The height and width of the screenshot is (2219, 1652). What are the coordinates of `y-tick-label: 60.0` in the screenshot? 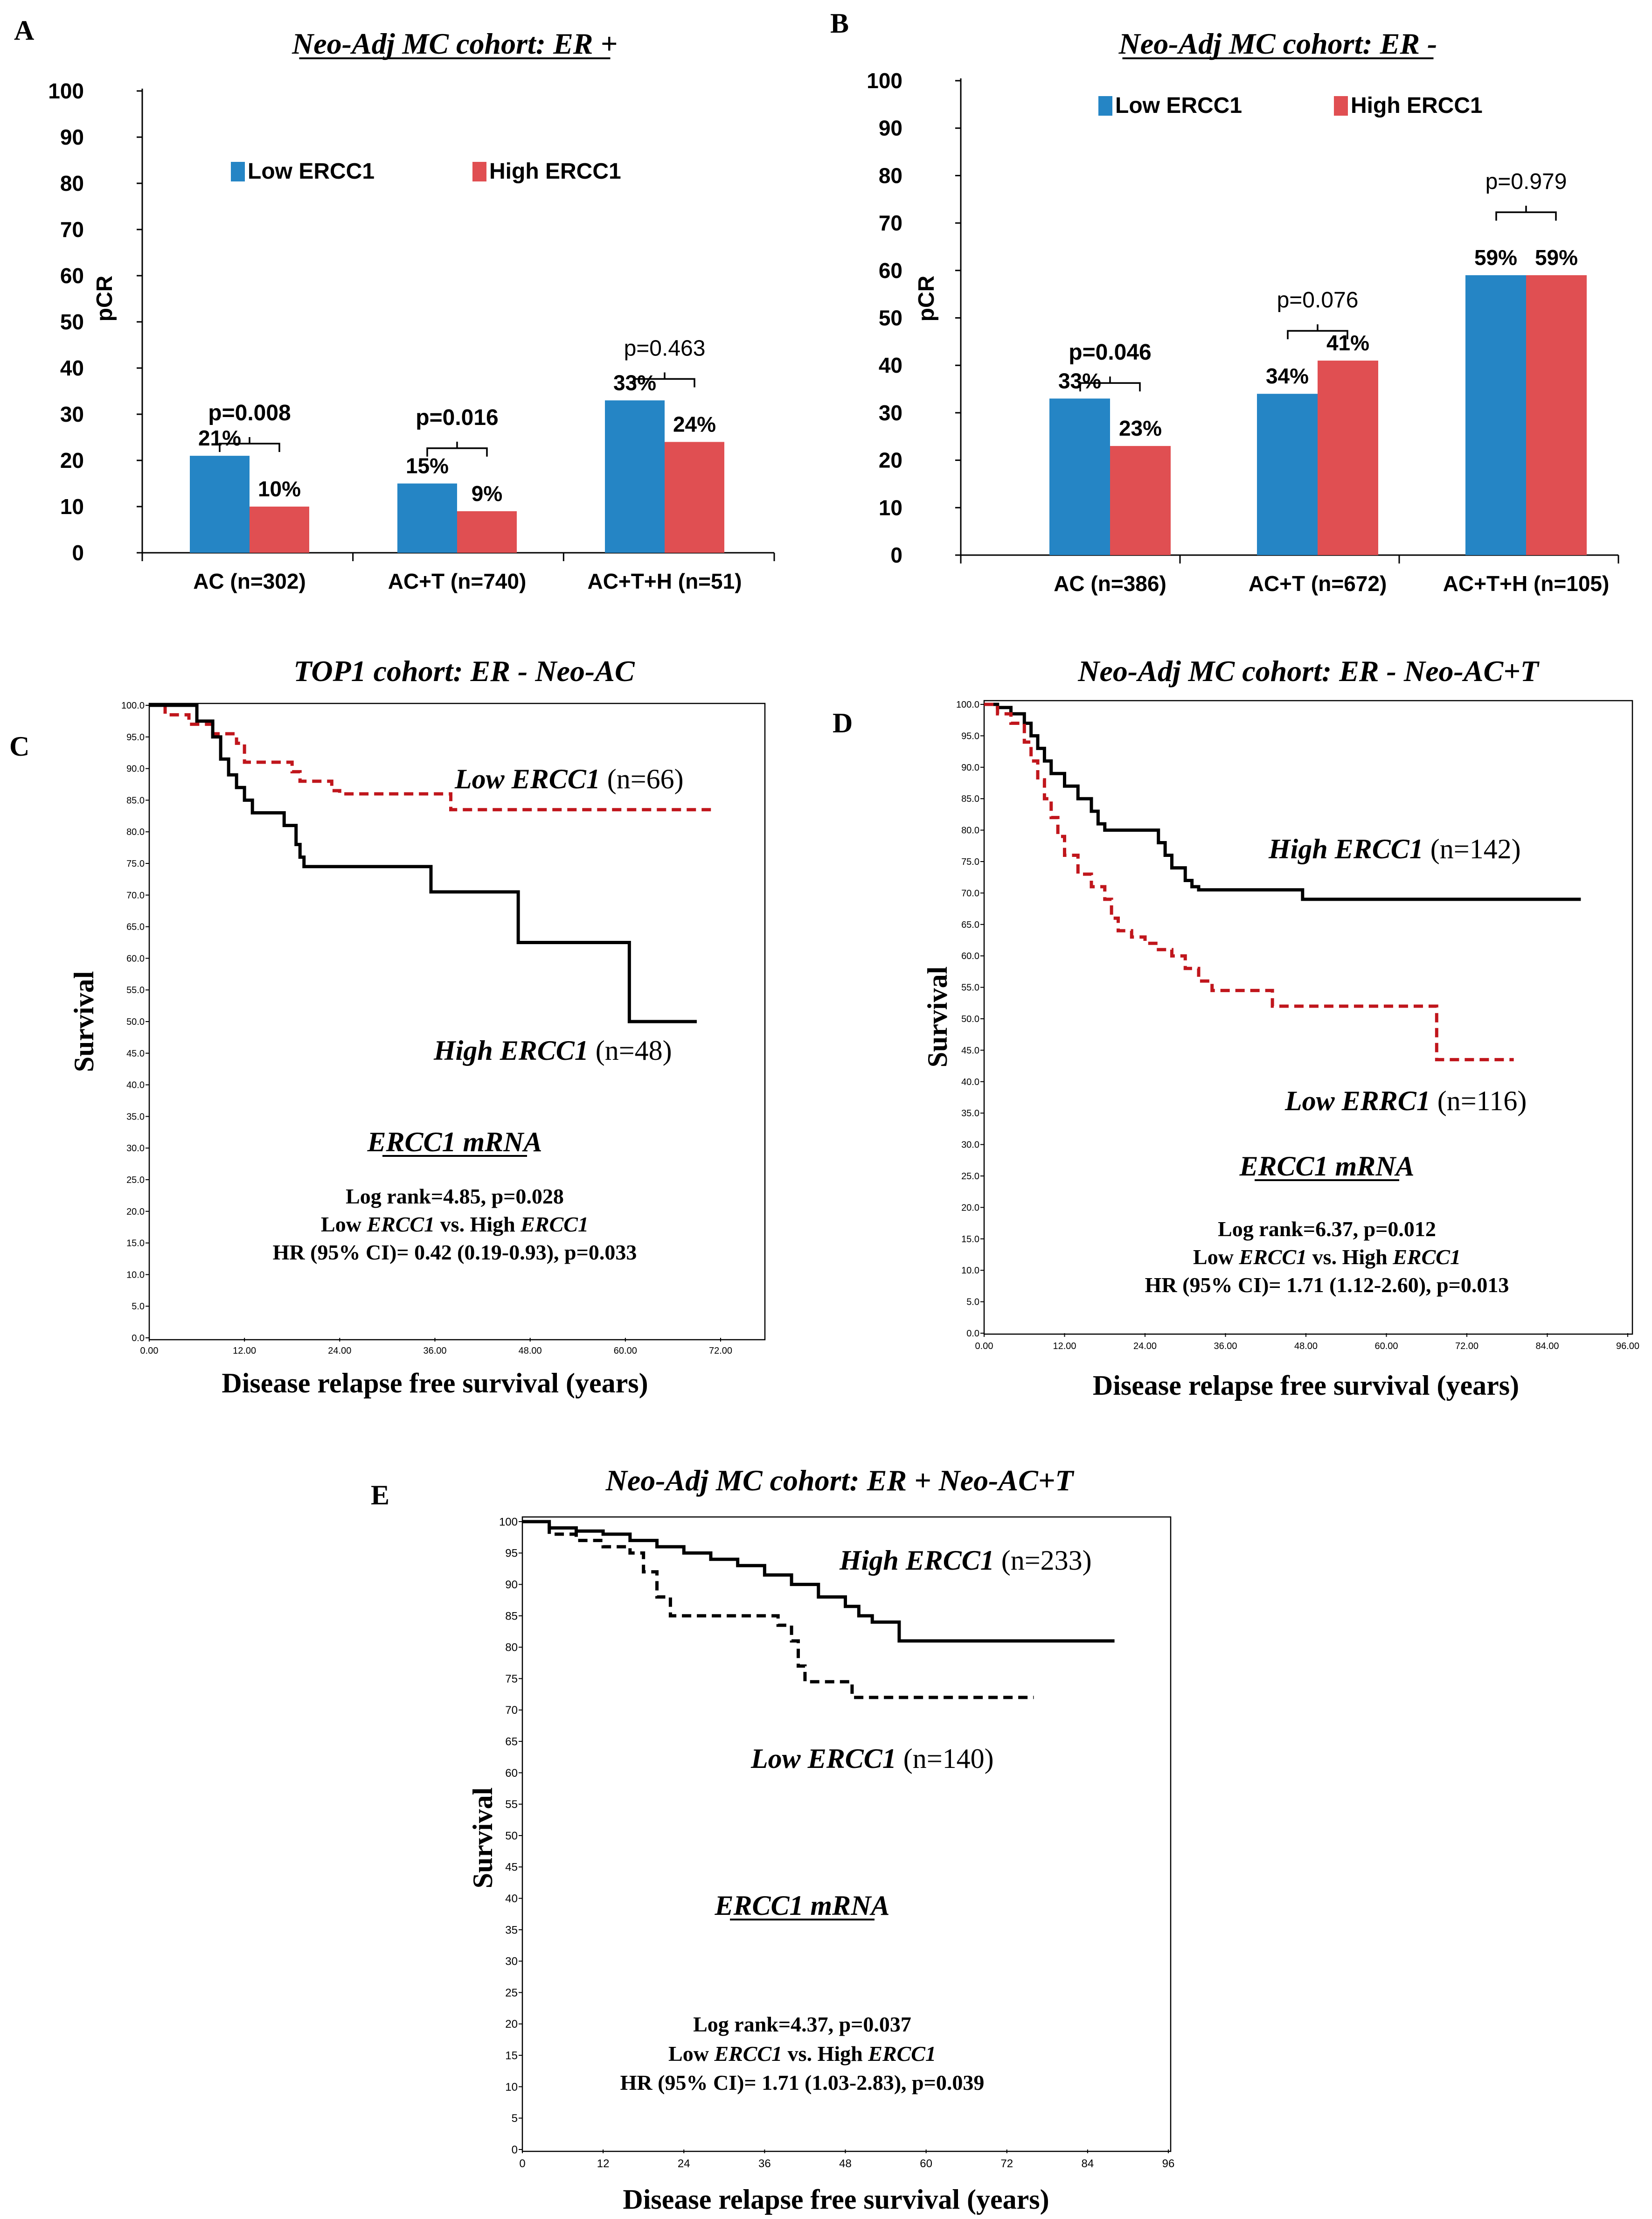 It's located at (970, 956).